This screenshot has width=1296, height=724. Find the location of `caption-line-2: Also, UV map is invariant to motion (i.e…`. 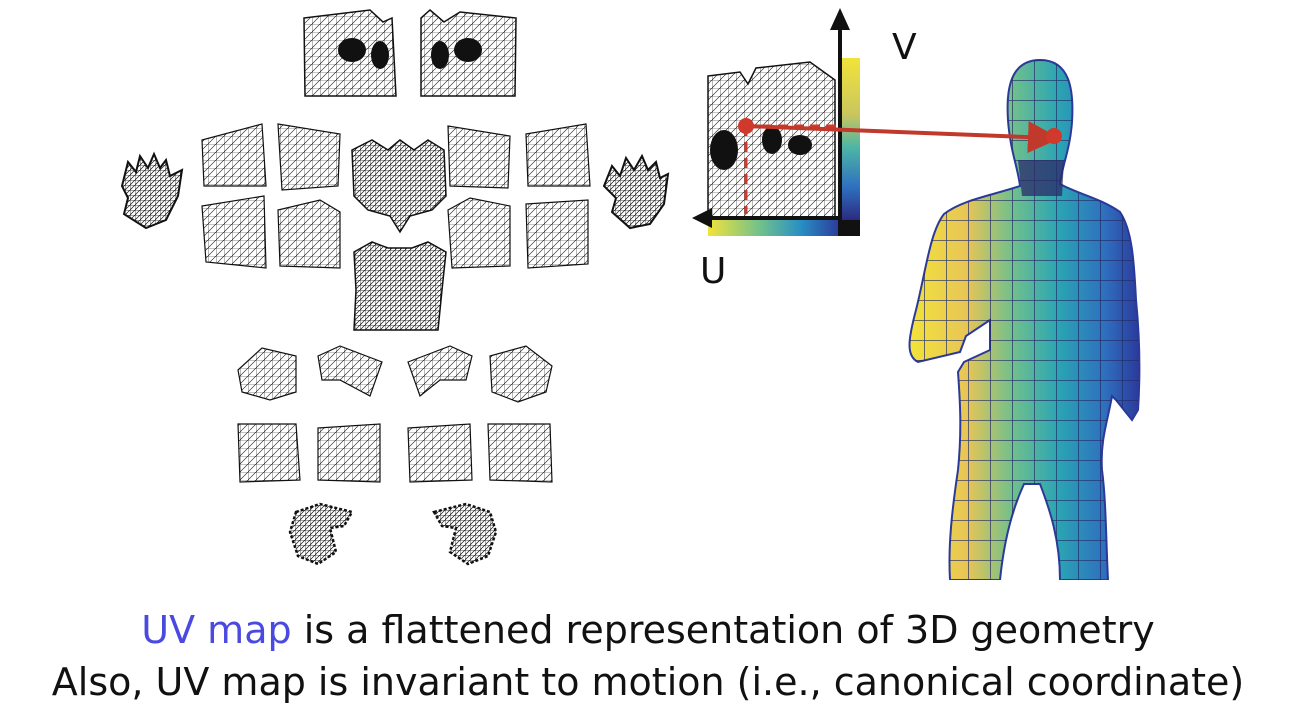

caption-line-2: Also, UV map is invariant to motion (i.e… is located at coordinates (648, 682).